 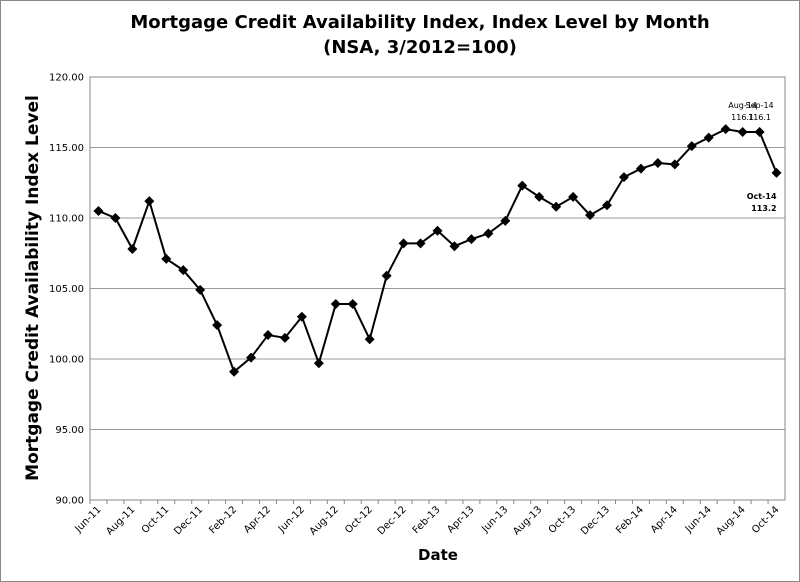 I want to click on y-tick-label: 90.00, so click(x=69, y=501).